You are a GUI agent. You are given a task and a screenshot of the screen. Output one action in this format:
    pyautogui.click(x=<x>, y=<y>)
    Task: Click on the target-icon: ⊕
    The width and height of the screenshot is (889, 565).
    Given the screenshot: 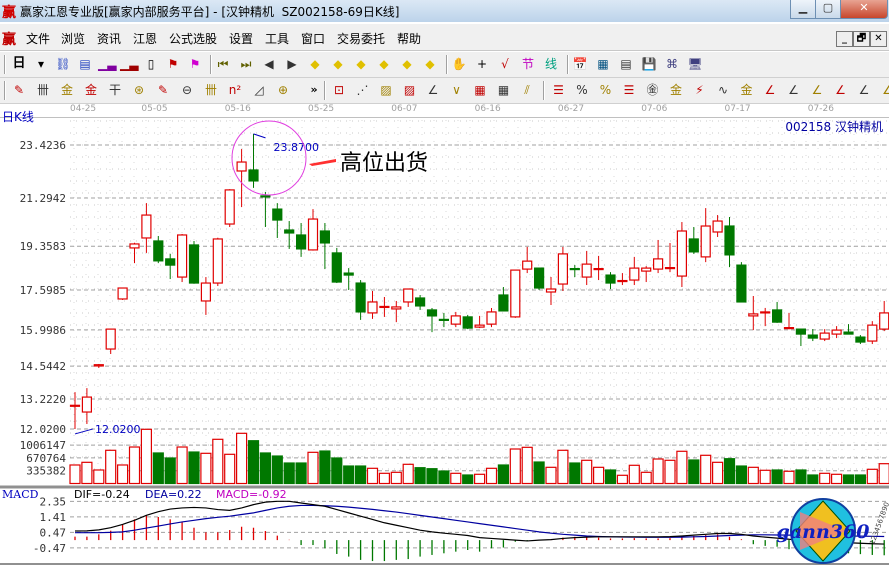 What is the action you would take?
    pyautogui.click(x=283, y=90)
    